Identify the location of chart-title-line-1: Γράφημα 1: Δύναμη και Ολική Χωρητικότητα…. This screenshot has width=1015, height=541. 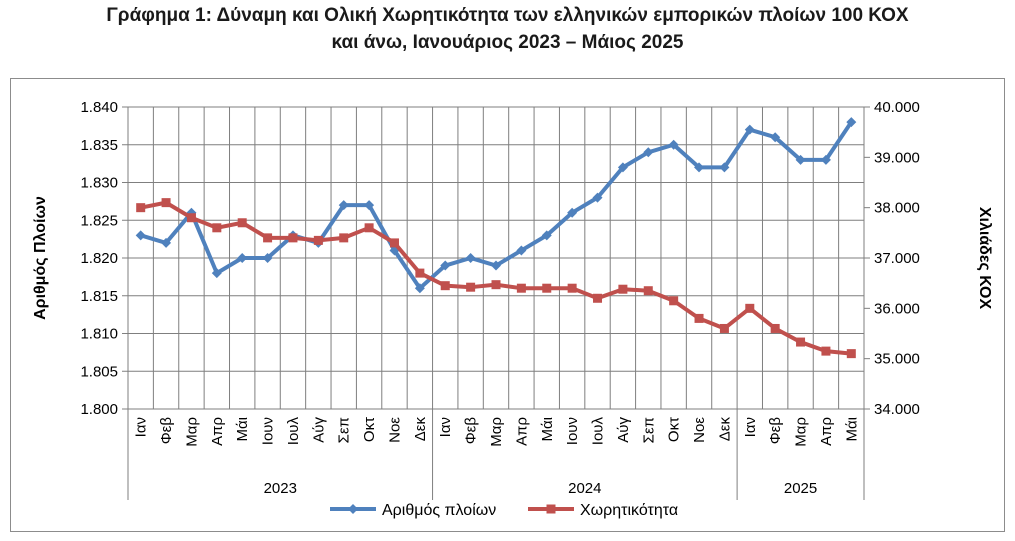
(507, 15).